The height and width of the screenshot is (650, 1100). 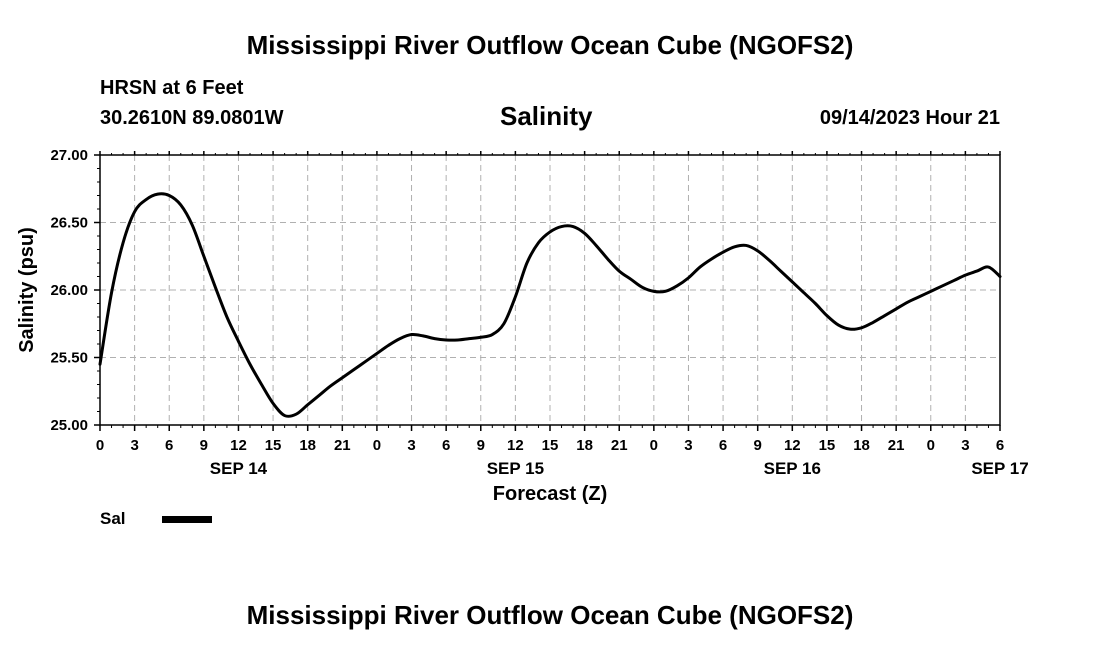 I want to click on y-tick-label: 25.00, so click(x=69, y=425).